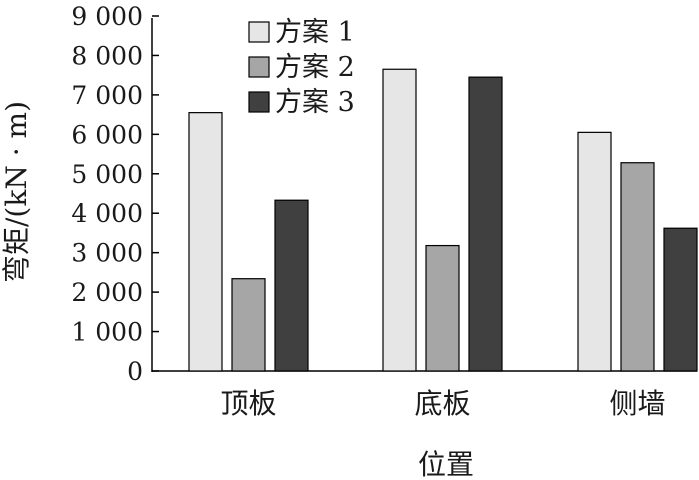 This screenshot has width=699, height=480. Describe the element at coordinates (446, 464) in the screenshot. I see `x-axis-title: 位置` at that location.